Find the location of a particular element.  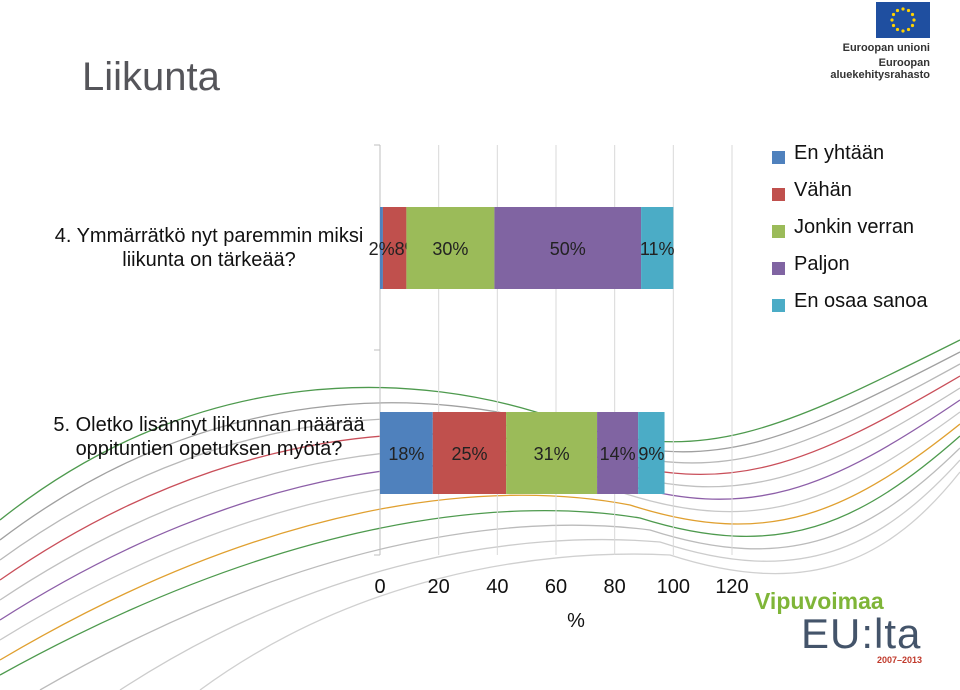

eu-logo-line1: Euroopan unioni is located at coordinates (886, 48).